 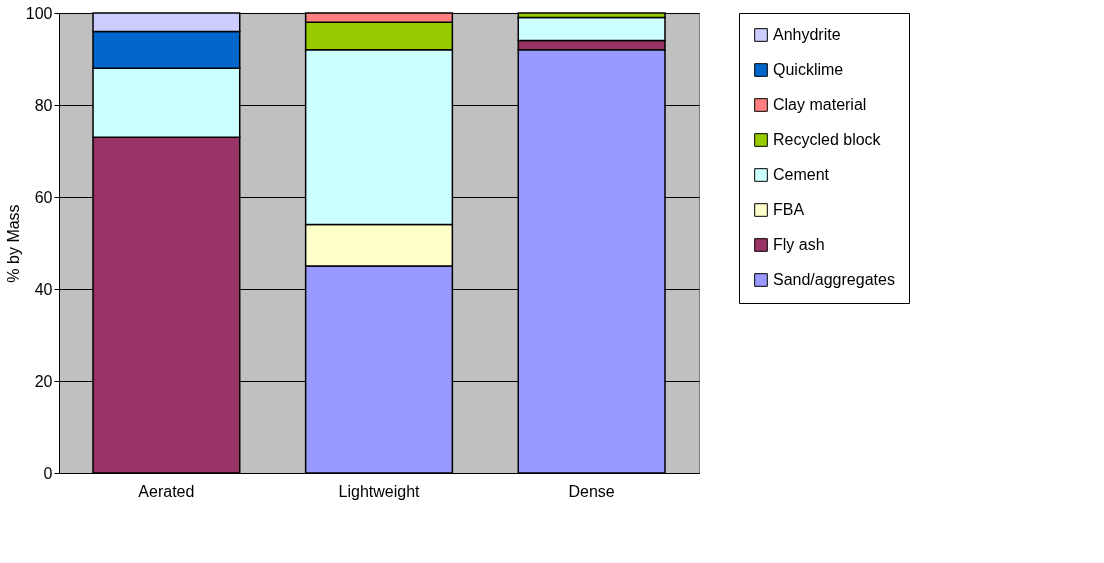 What do you see at coordinates (166, 491) in the screenshot?
I see `x-tick-label: Aerated` at bounding box center [166, 491].